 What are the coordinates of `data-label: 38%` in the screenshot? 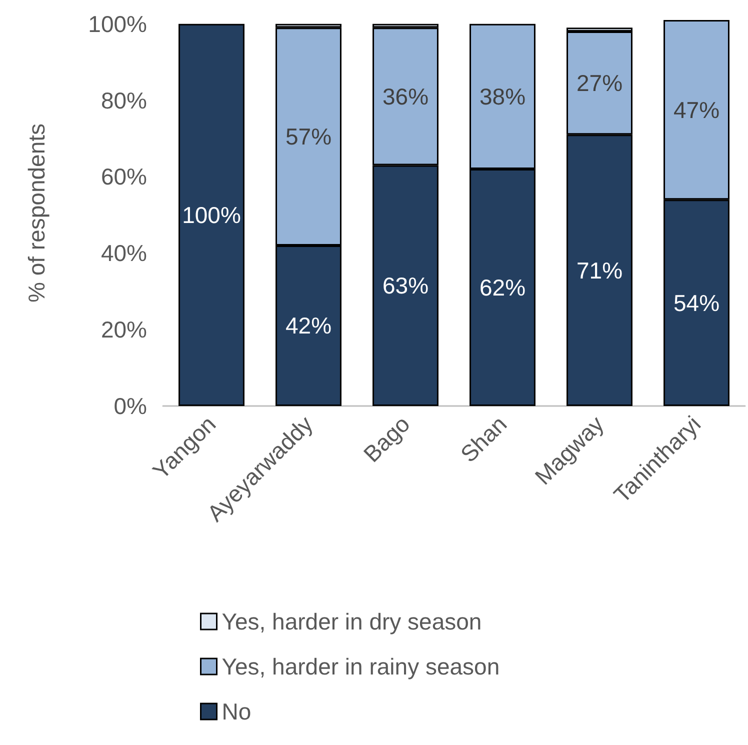 It's located at (502, 96).